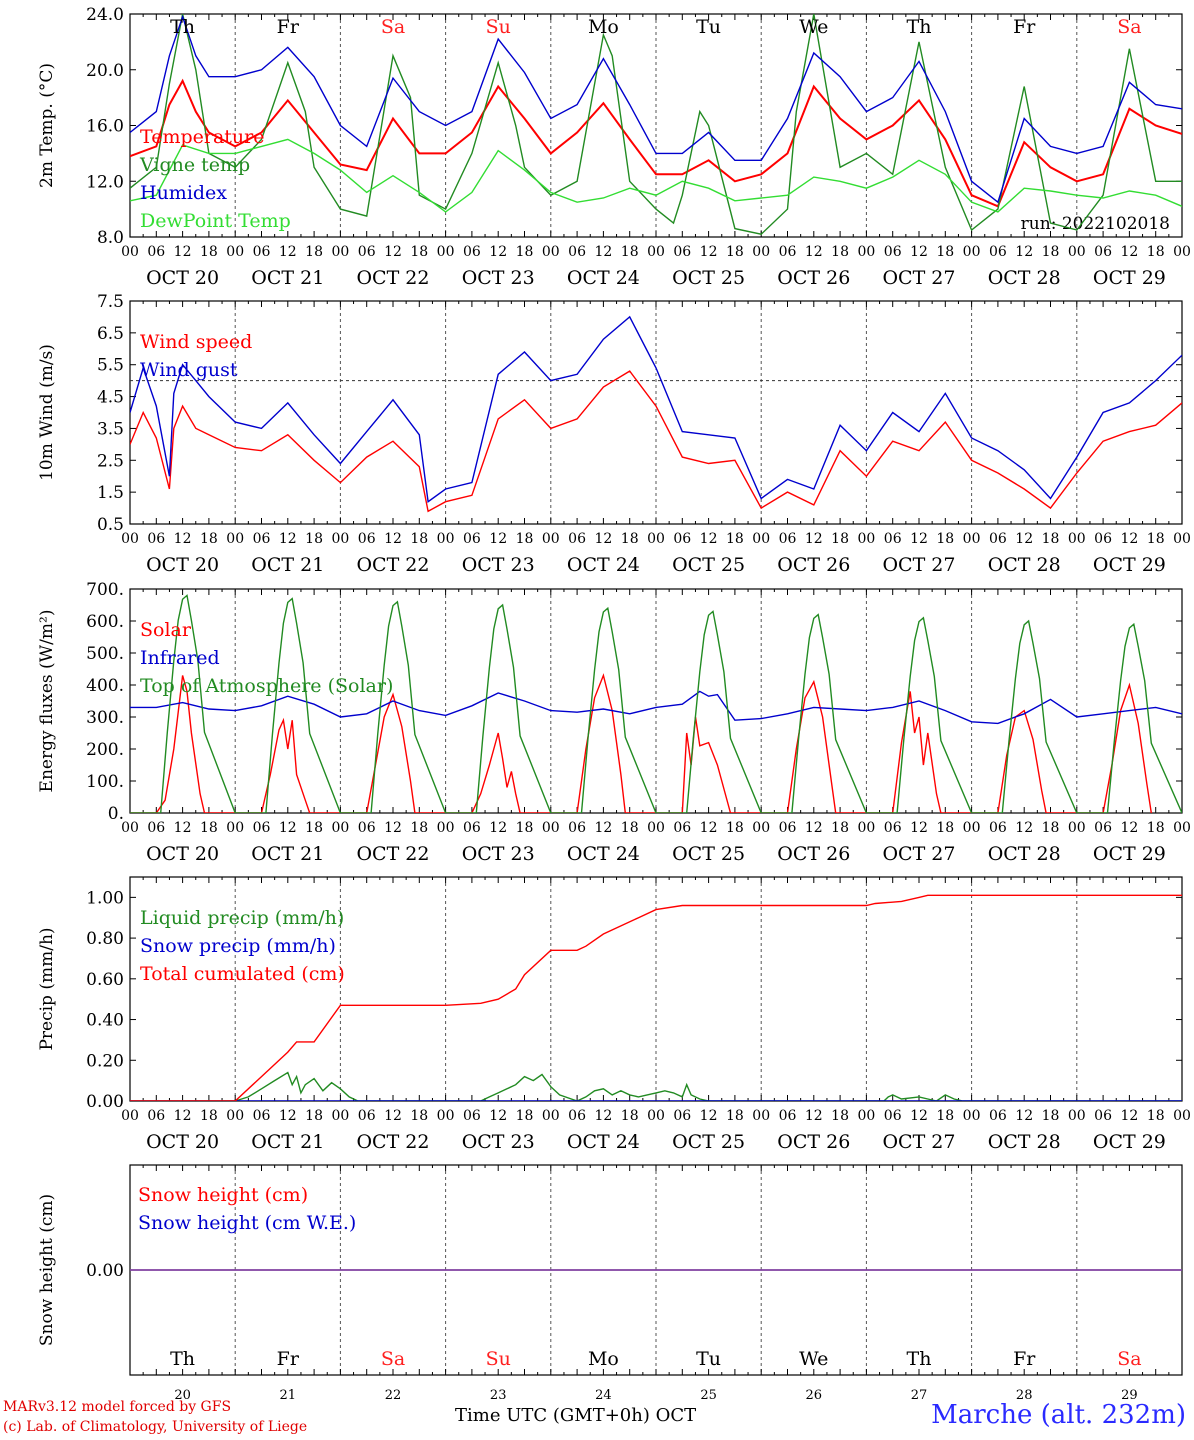 The image size is (1194, 1440). Describe the element at coordinates (656, 997) in the screenshot. I see `precip-series-line` at that location.